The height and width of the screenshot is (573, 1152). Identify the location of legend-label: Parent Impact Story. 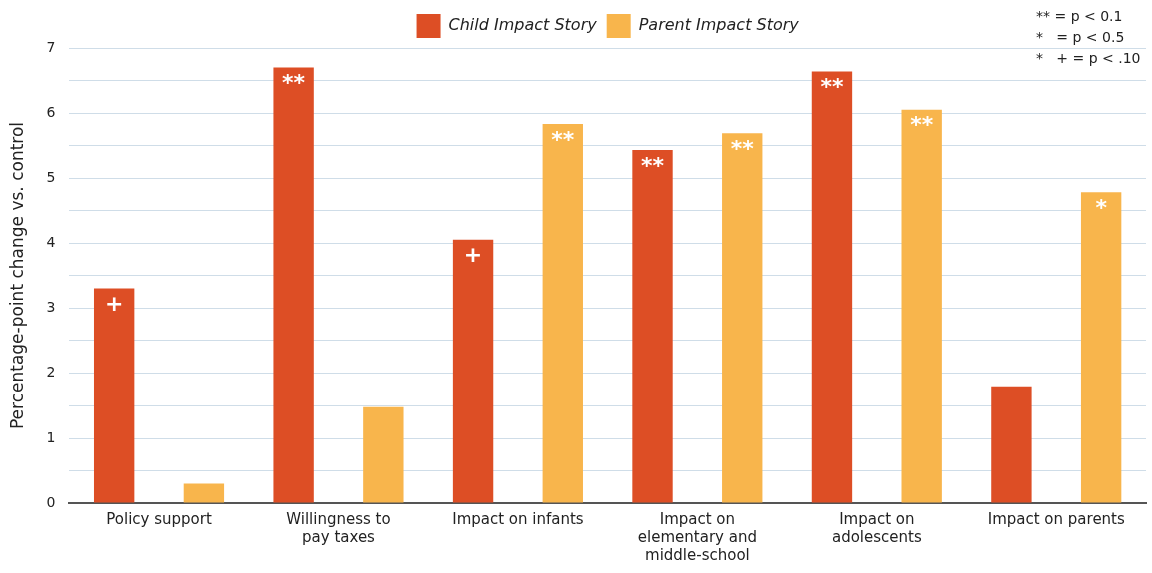
(719, 25).